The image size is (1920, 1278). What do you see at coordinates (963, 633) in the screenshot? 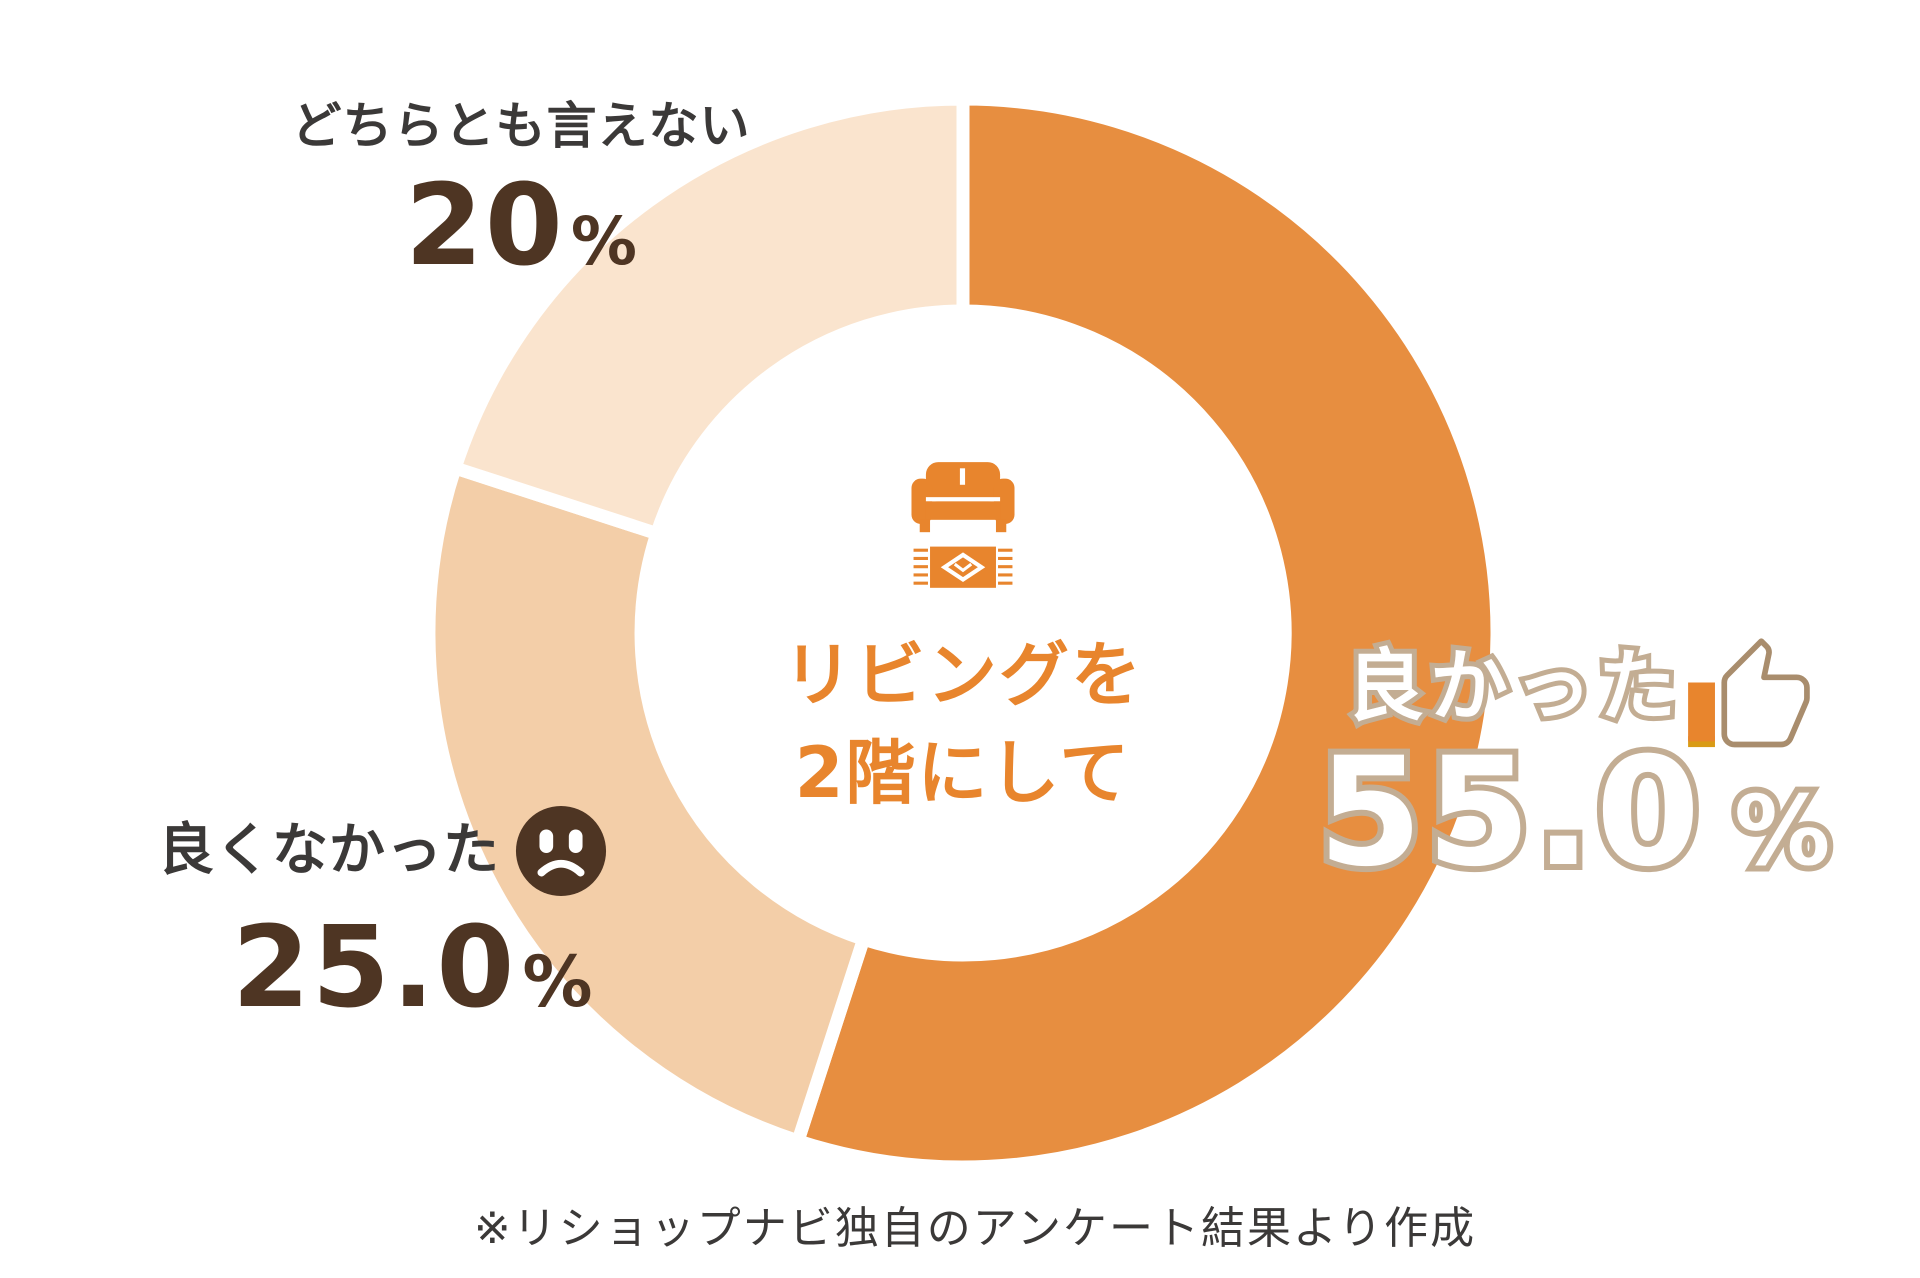
I see `donut-center: リビングを 2階にして` at bounding box center [963, 633].